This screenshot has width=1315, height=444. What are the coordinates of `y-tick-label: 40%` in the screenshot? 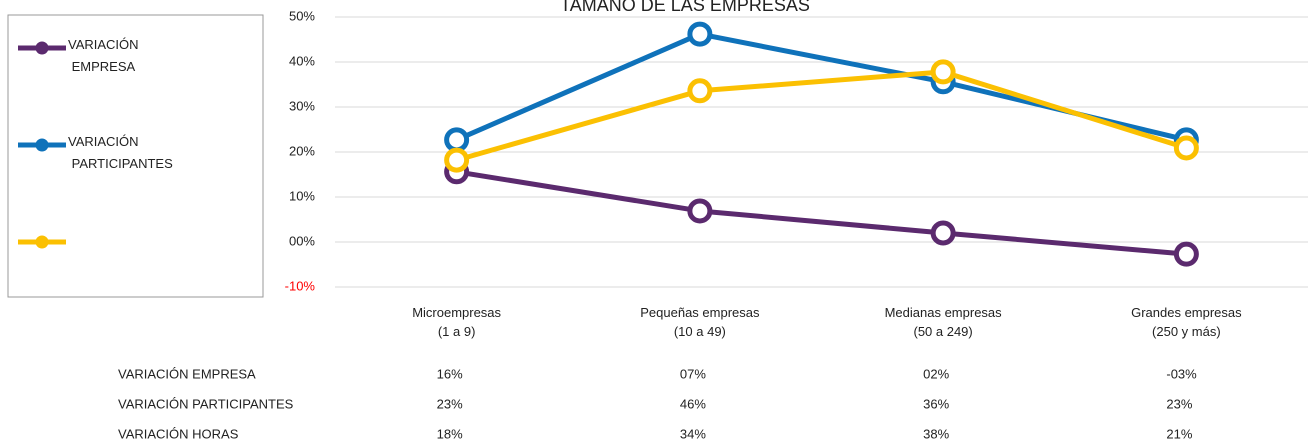 It's located at (302, 60).